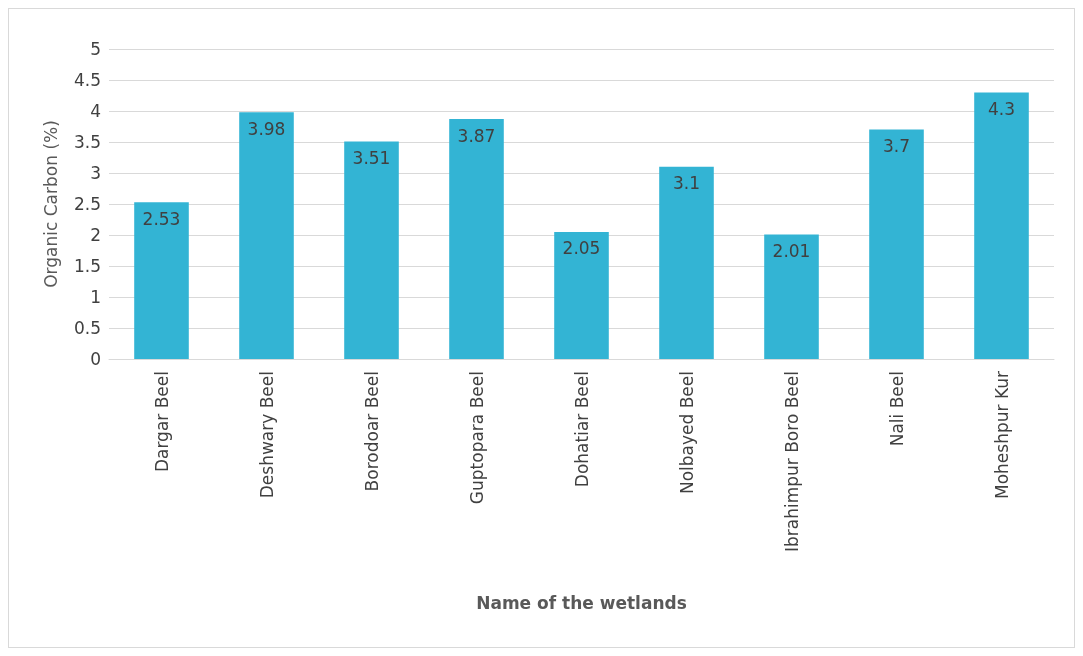 This screenshot has width=1083, height=656. I want to click on x-tick-label: Ibrahimpur Boro Beel, so click(791, 462).